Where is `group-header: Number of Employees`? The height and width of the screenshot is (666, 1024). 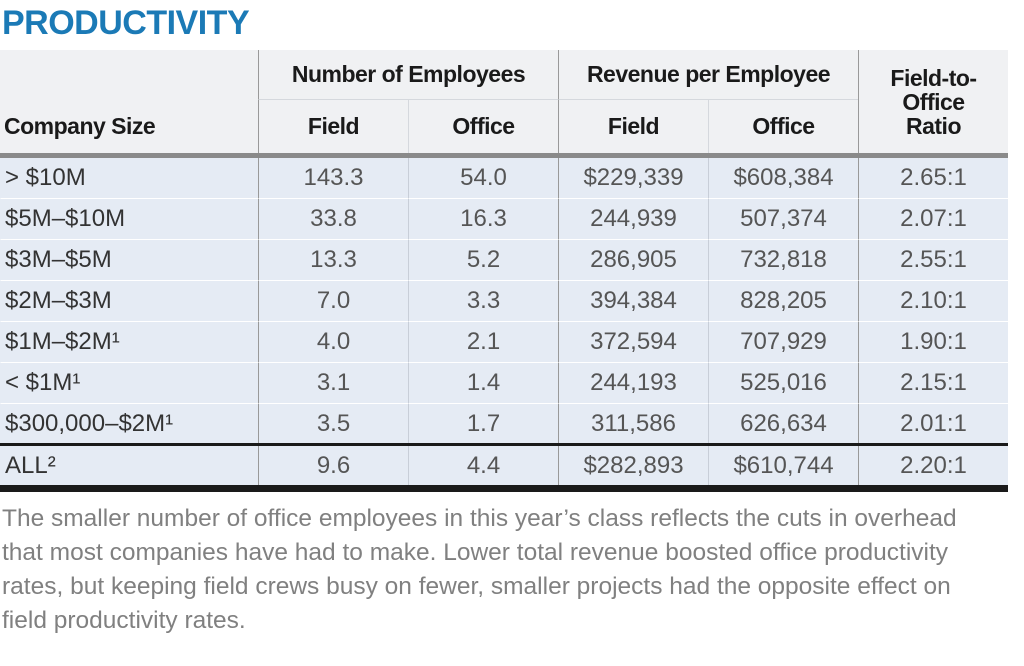
group-header: Number of Employees is located at coordinates (408, 75).